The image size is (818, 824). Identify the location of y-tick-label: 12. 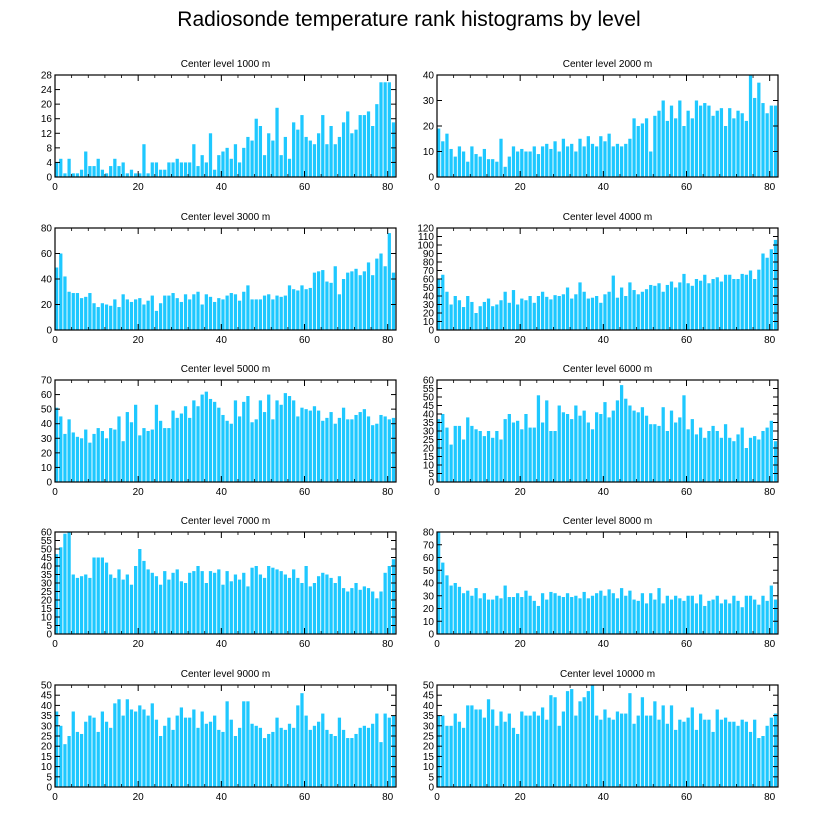
(47, 134).